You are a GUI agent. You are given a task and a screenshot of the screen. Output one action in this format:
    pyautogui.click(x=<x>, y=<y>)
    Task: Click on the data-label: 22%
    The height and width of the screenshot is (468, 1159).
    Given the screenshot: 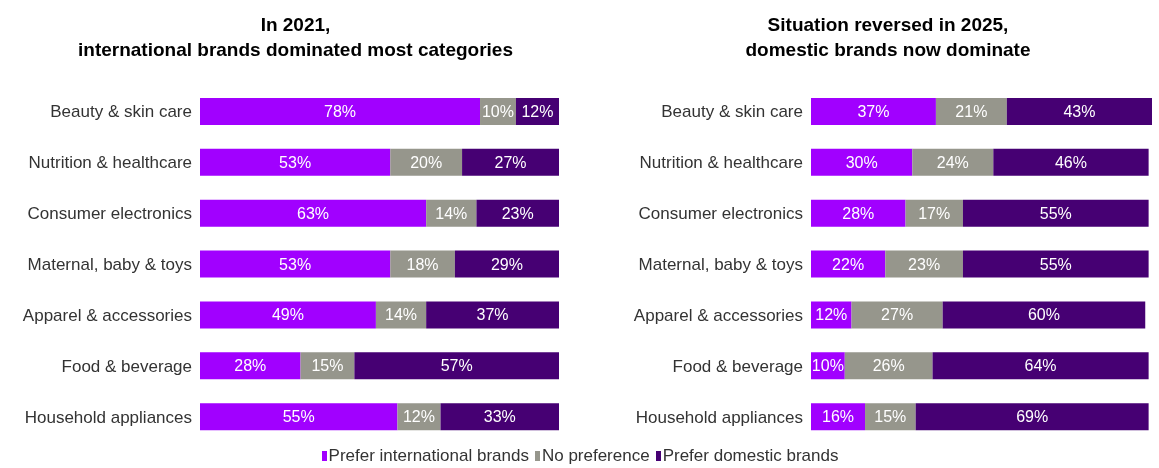 What is the action you would take?
    pyautogui.click(x=848, y=264)
    